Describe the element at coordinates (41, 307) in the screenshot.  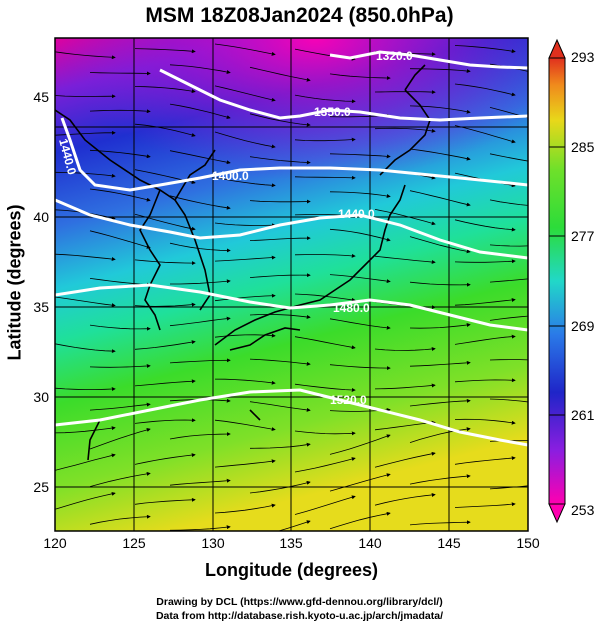
I see `y-tick-label: 35` at that location.